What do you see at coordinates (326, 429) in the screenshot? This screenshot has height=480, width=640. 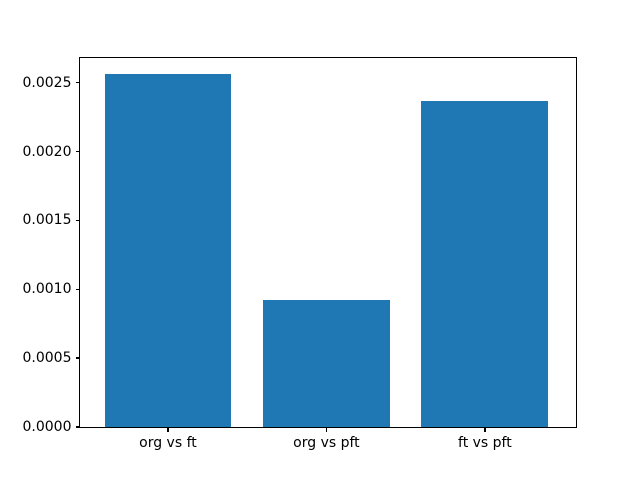 I see `x-tick-mark-org-vs-pft` at bounding box center [326, 429].